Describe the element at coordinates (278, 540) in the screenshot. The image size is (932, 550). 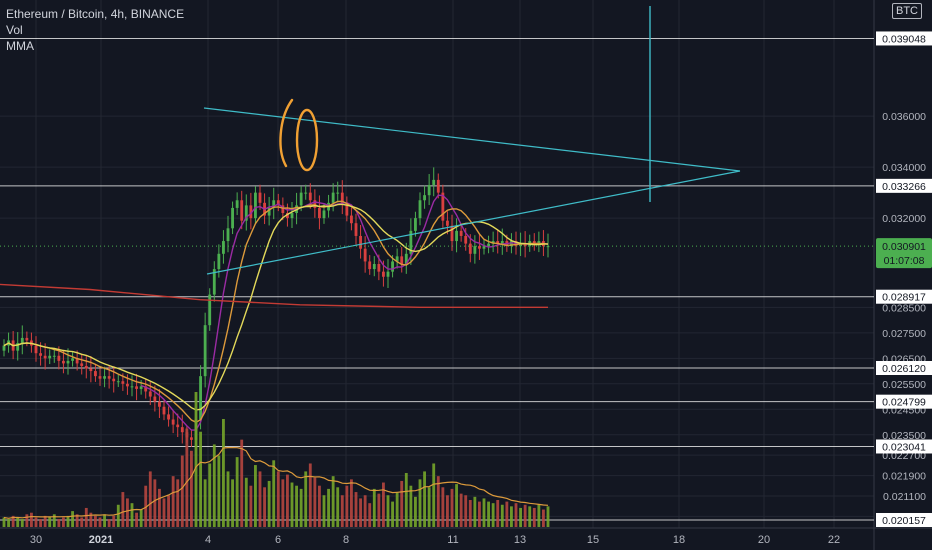
I see `x-tick-label: 6` at that location.